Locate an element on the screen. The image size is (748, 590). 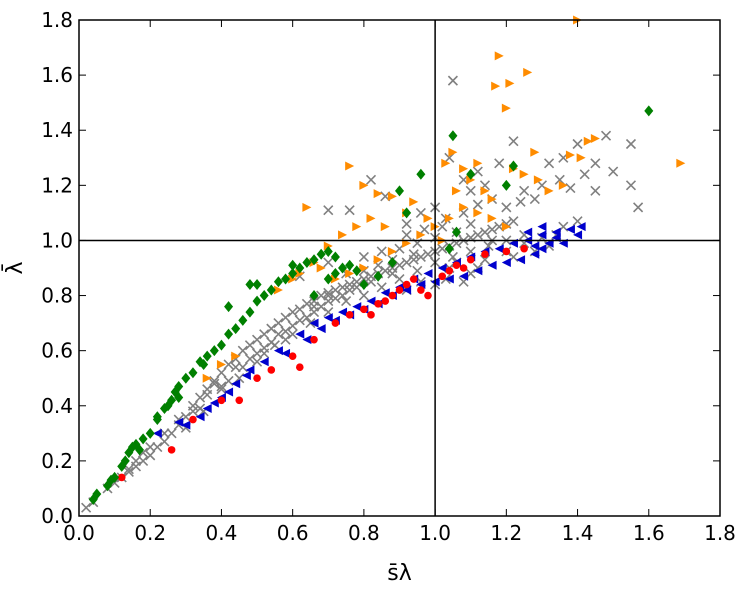
x-tick-label: 0.4 is located at coordinates (222, 533).